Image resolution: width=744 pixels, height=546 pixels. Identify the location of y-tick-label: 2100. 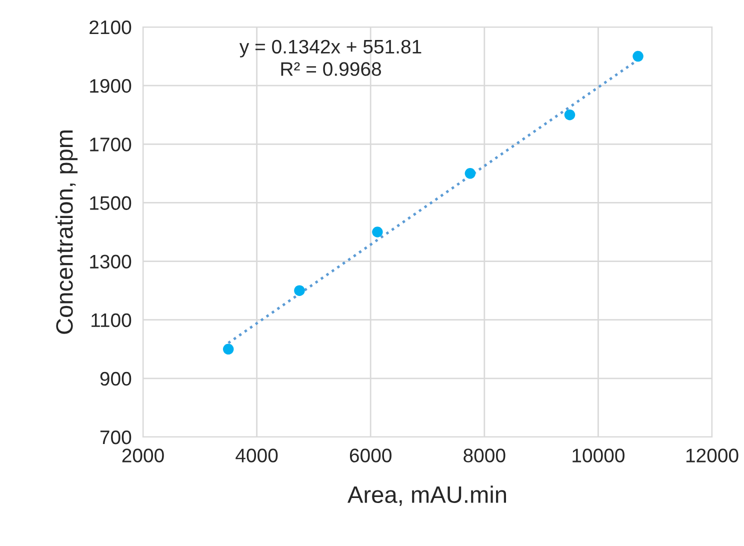
(111, 27).